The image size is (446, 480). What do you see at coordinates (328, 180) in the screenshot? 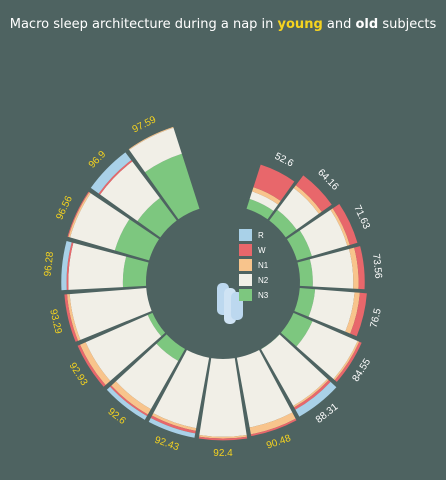
I see `bar-label-64.16: 64.16` at bounding box center [328, 180].